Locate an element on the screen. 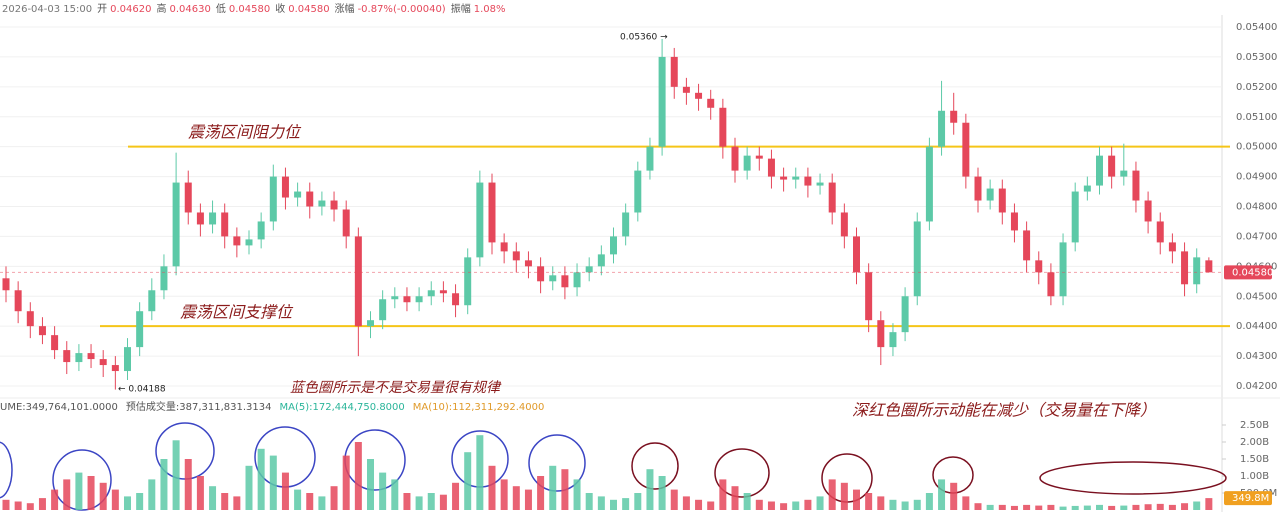  header-value: 0.04630 is located at coordinates (189, 9).